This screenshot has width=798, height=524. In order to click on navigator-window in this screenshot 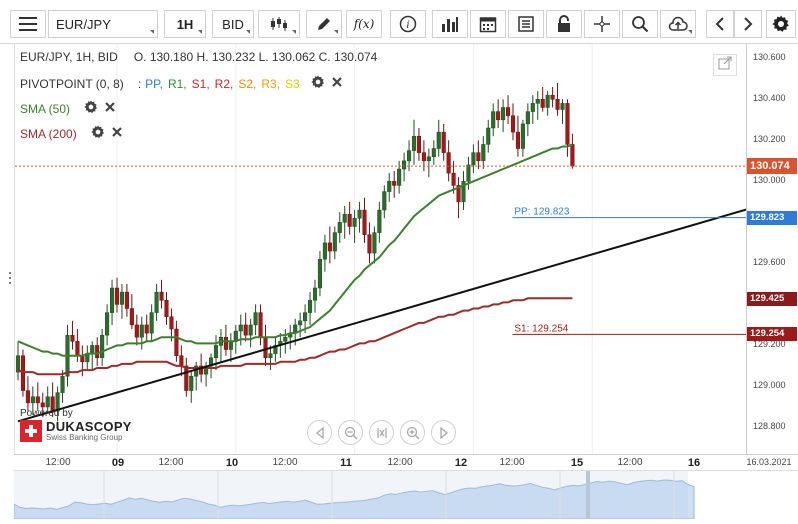, I will do `click(351, 495)`.